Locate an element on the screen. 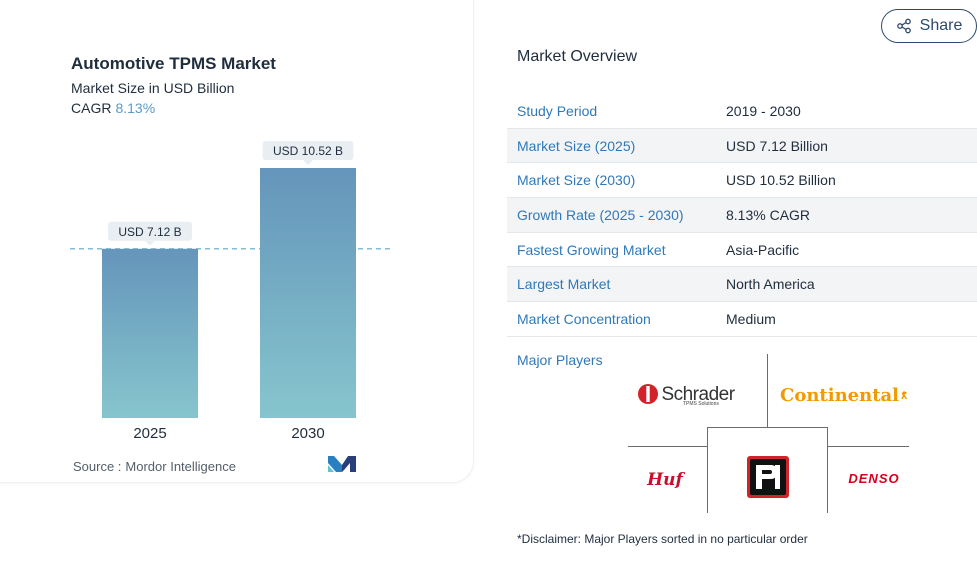 This screenshot has height=571, width=977. schrader-mark-icon is located at coordinates (648, 394).